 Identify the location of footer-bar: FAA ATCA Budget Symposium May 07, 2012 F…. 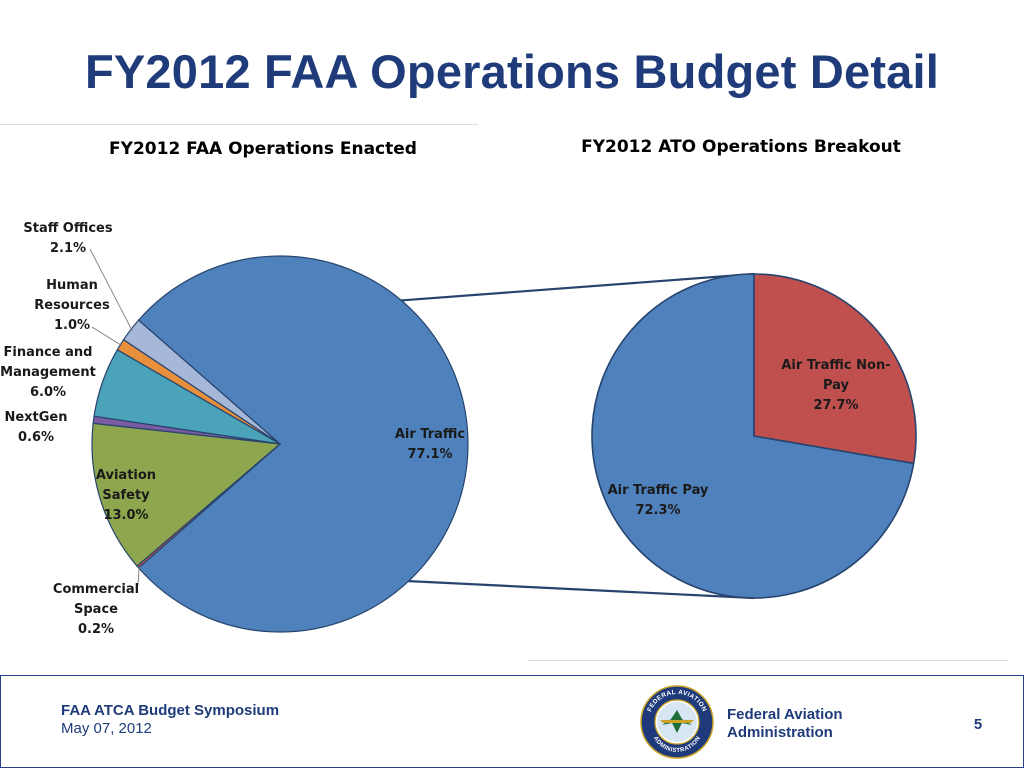
(512, 721).